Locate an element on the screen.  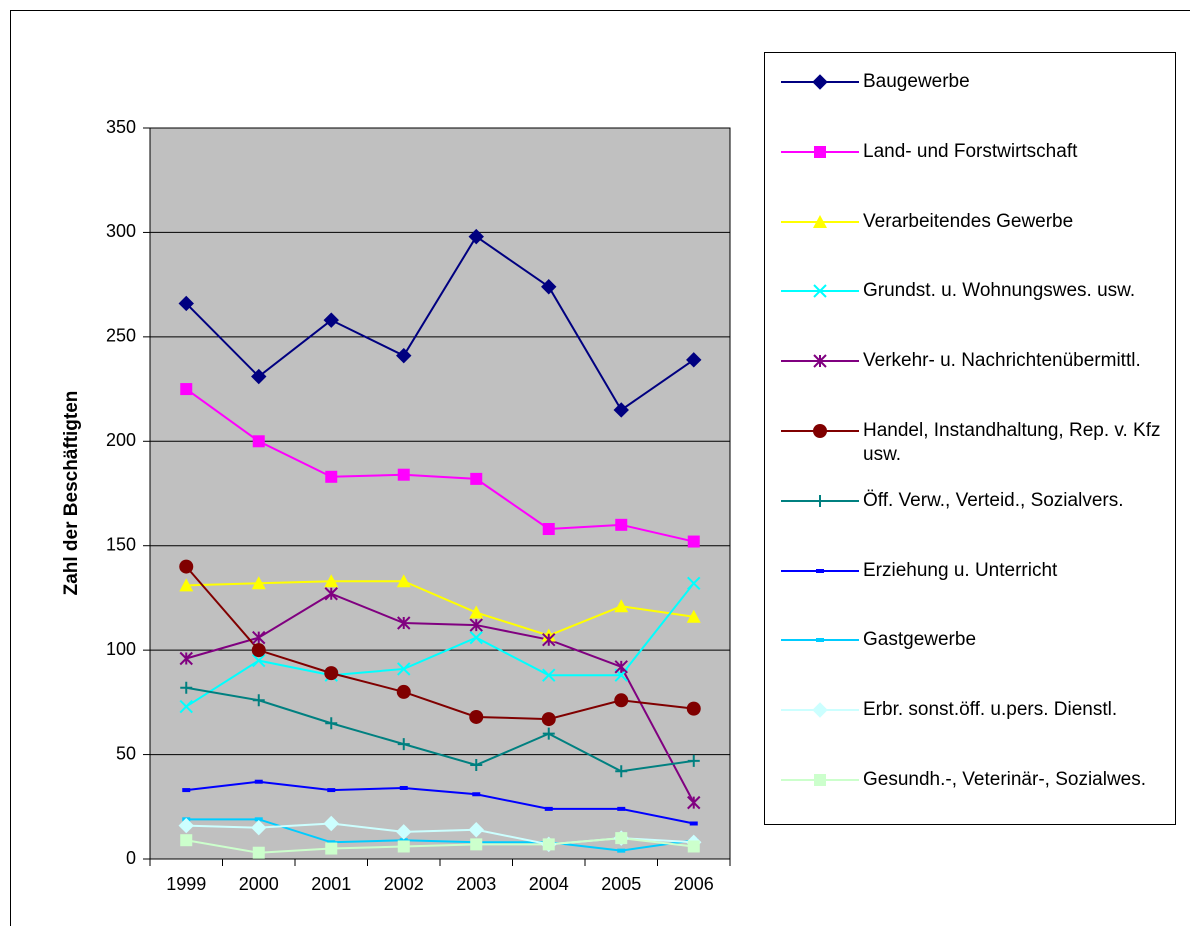
legend-label: Baugewerbe is located at coordinates (916, 81).